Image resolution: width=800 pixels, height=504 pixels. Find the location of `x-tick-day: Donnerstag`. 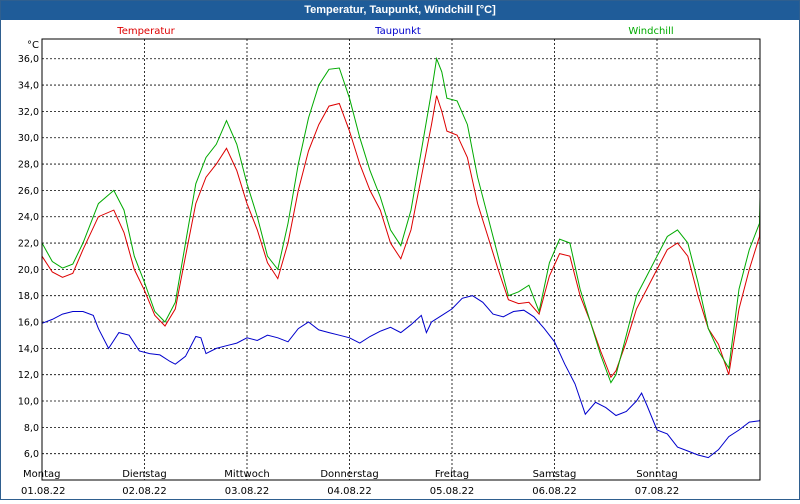

x-tick-day: Donnerstag is located at coordinates (349, 474).